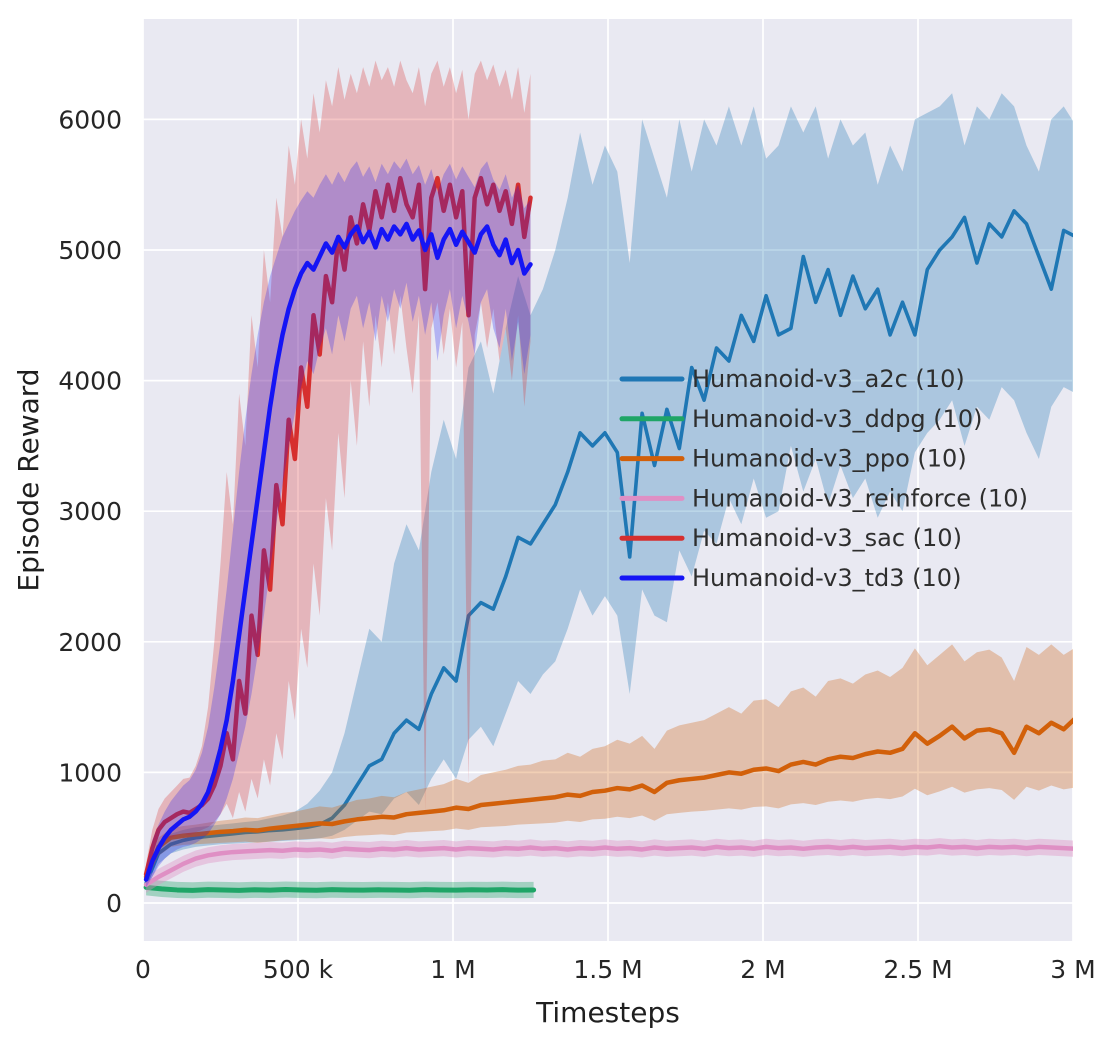 Image resolution: width=1114 pixels, height=1049 pixels. Describe the element at coordinates (340, 888) in the screenshot. I see `series-line-ddpg` at that location.